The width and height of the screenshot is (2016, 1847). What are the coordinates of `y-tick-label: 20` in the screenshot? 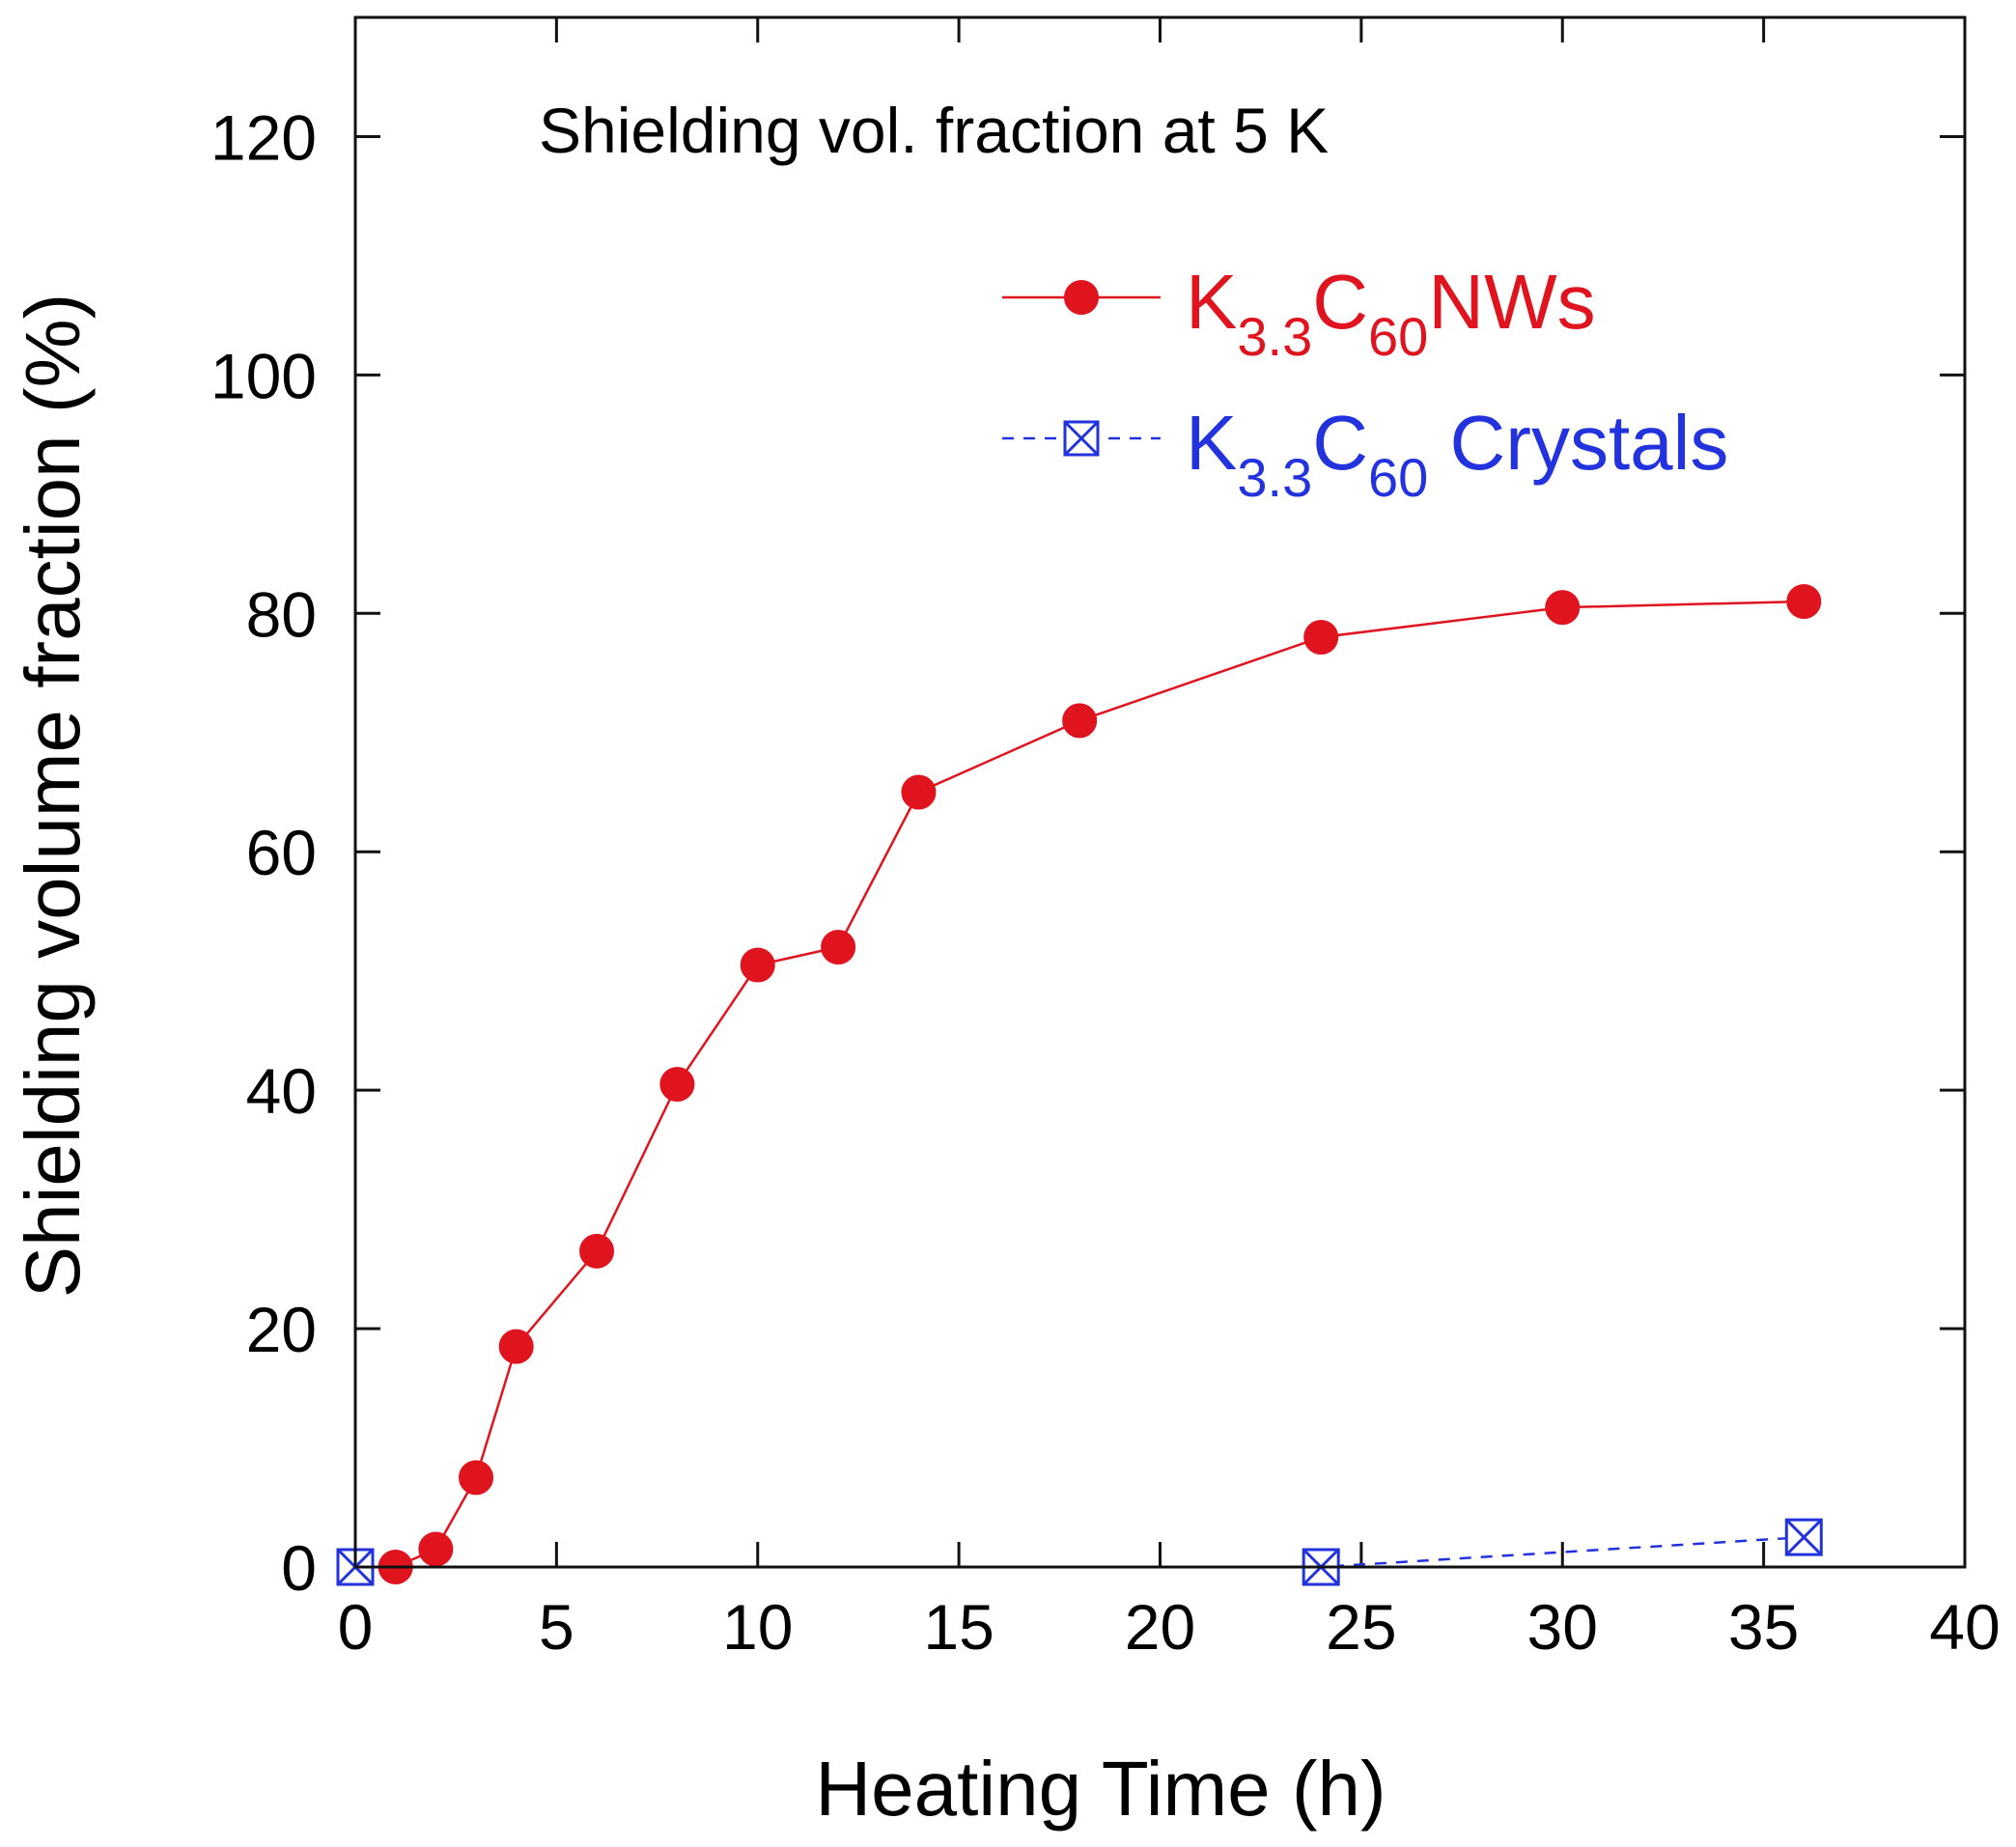 It's located at (281, 1329).